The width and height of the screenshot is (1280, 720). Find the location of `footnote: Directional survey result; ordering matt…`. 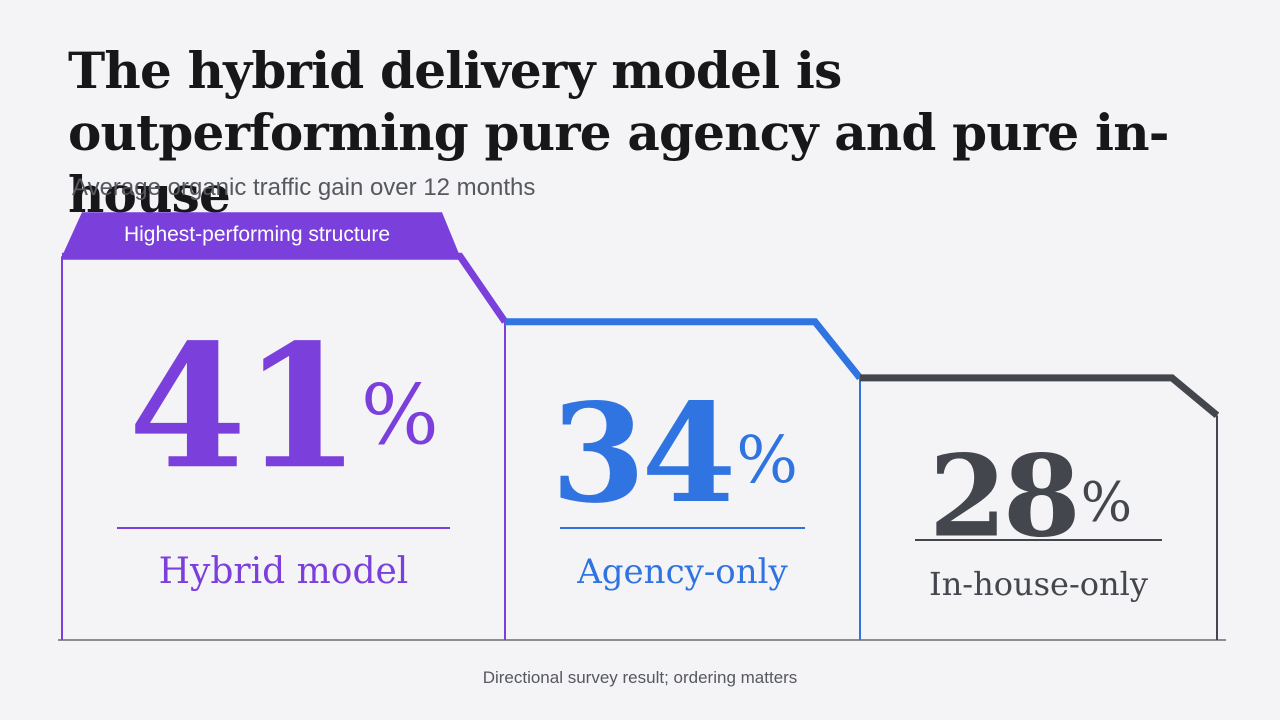

footnote: Directional survey result; ordering matt… is located at coordinates (640, 677).